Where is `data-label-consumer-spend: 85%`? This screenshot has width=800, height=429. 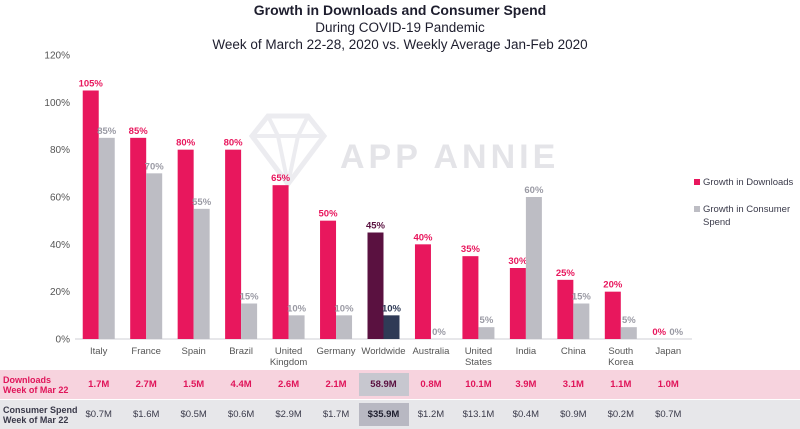
data-label-consumer-spend: 85% is located at coordinates (107, 131).